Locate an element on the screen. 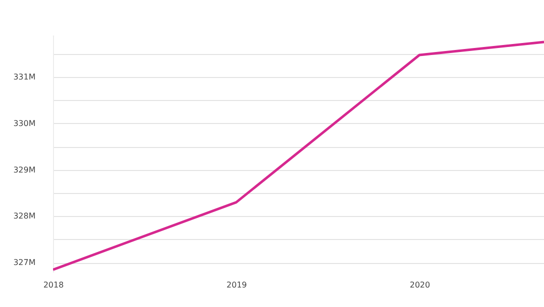 The width and height of the screenshot is (544, 307). y-tick-label: 331M is located at coordinates (24, 77).